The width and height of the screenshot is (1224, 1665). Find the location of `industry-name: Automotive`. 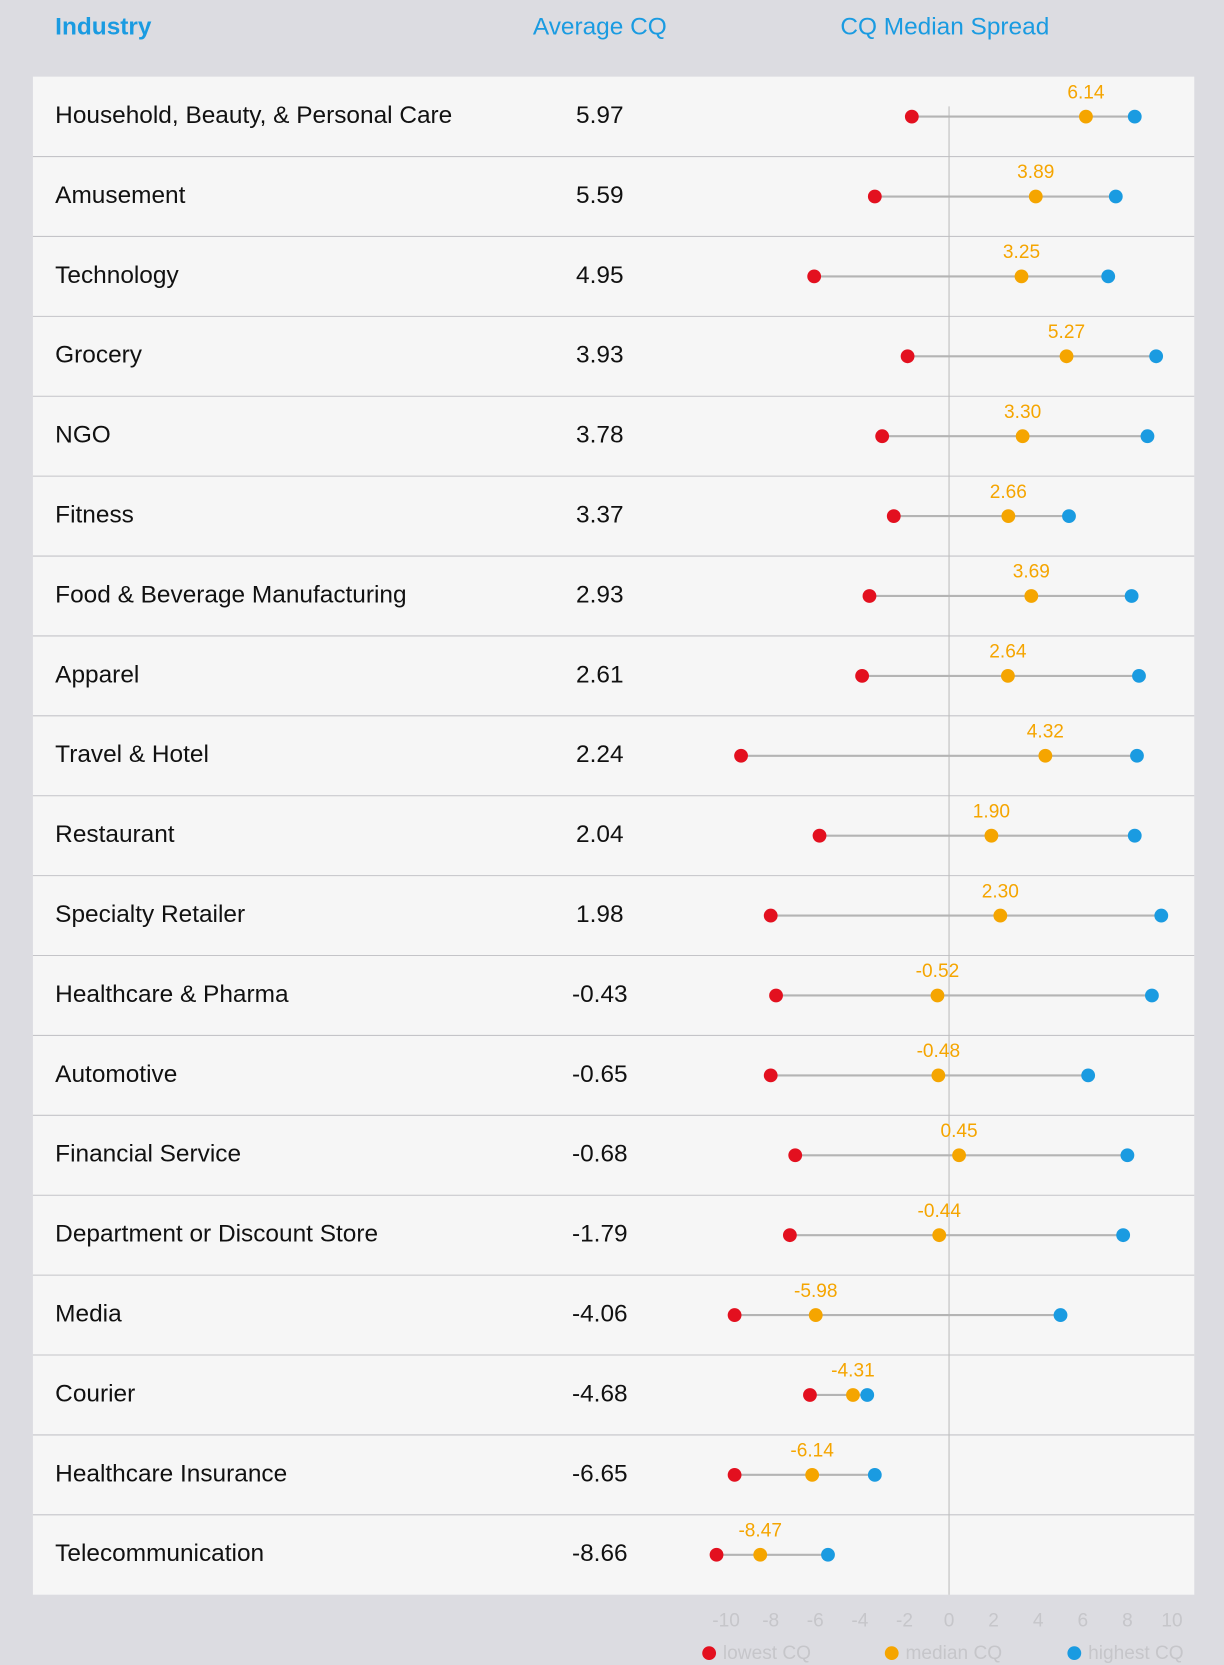

industry-name: Automotive is located at coordinates (116, 1074).